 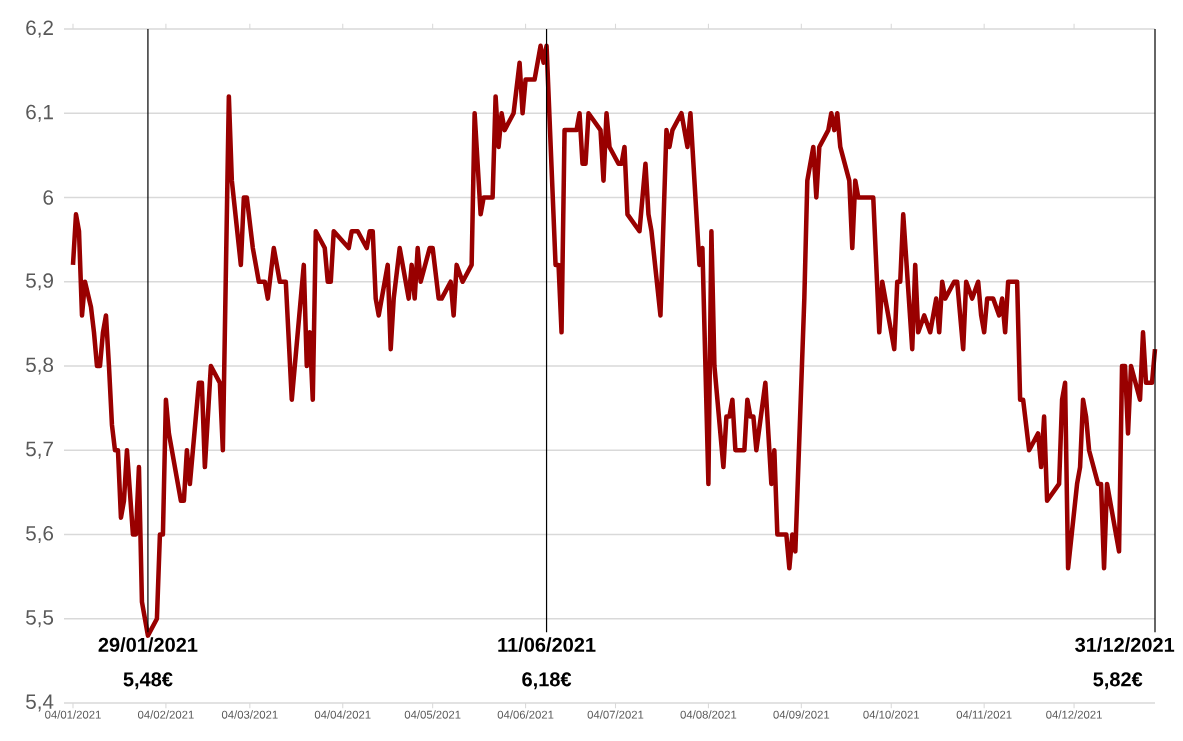 I want to click on x-tick-label: 04/09/2021, so click(x=801, y=714).